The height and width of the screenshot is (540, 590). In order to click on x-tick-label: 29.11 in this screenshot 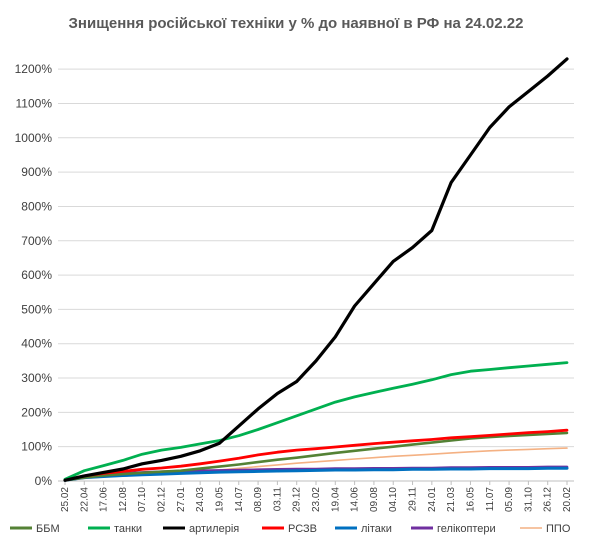, I will do `click(413, 499)`.